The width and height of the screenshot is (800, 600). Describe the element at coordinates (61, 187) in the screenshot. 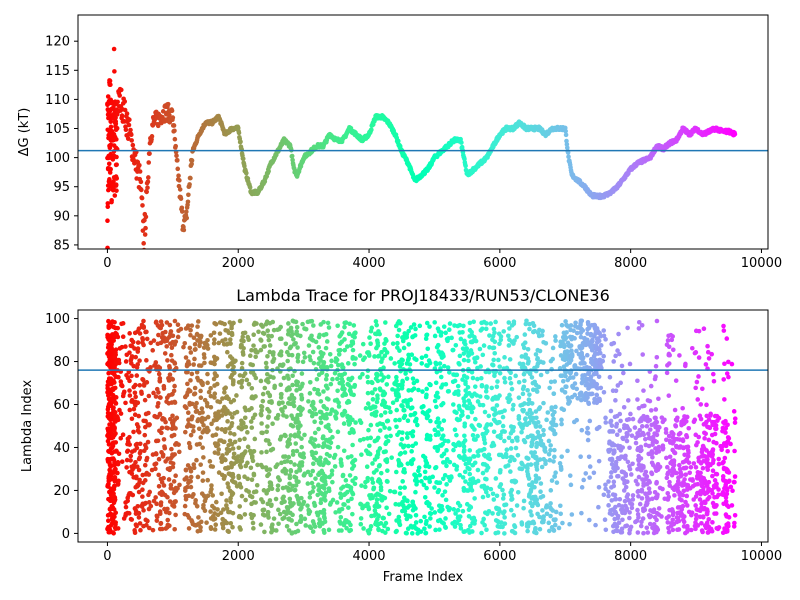

I see `delta-g-y-tick-label: 95` at that location.